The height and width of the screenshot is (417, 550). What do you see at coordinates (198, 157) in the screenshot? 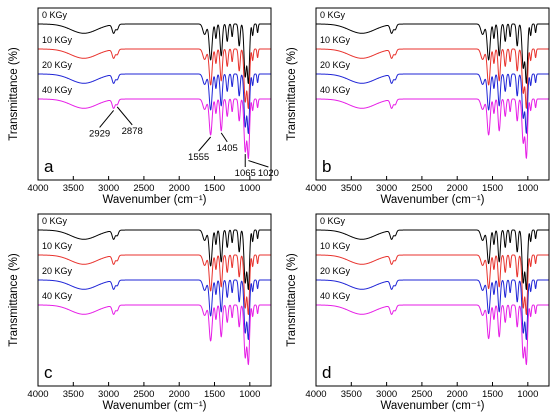
I see `peak-annotation: 1555` at bounding box center [198, 157].